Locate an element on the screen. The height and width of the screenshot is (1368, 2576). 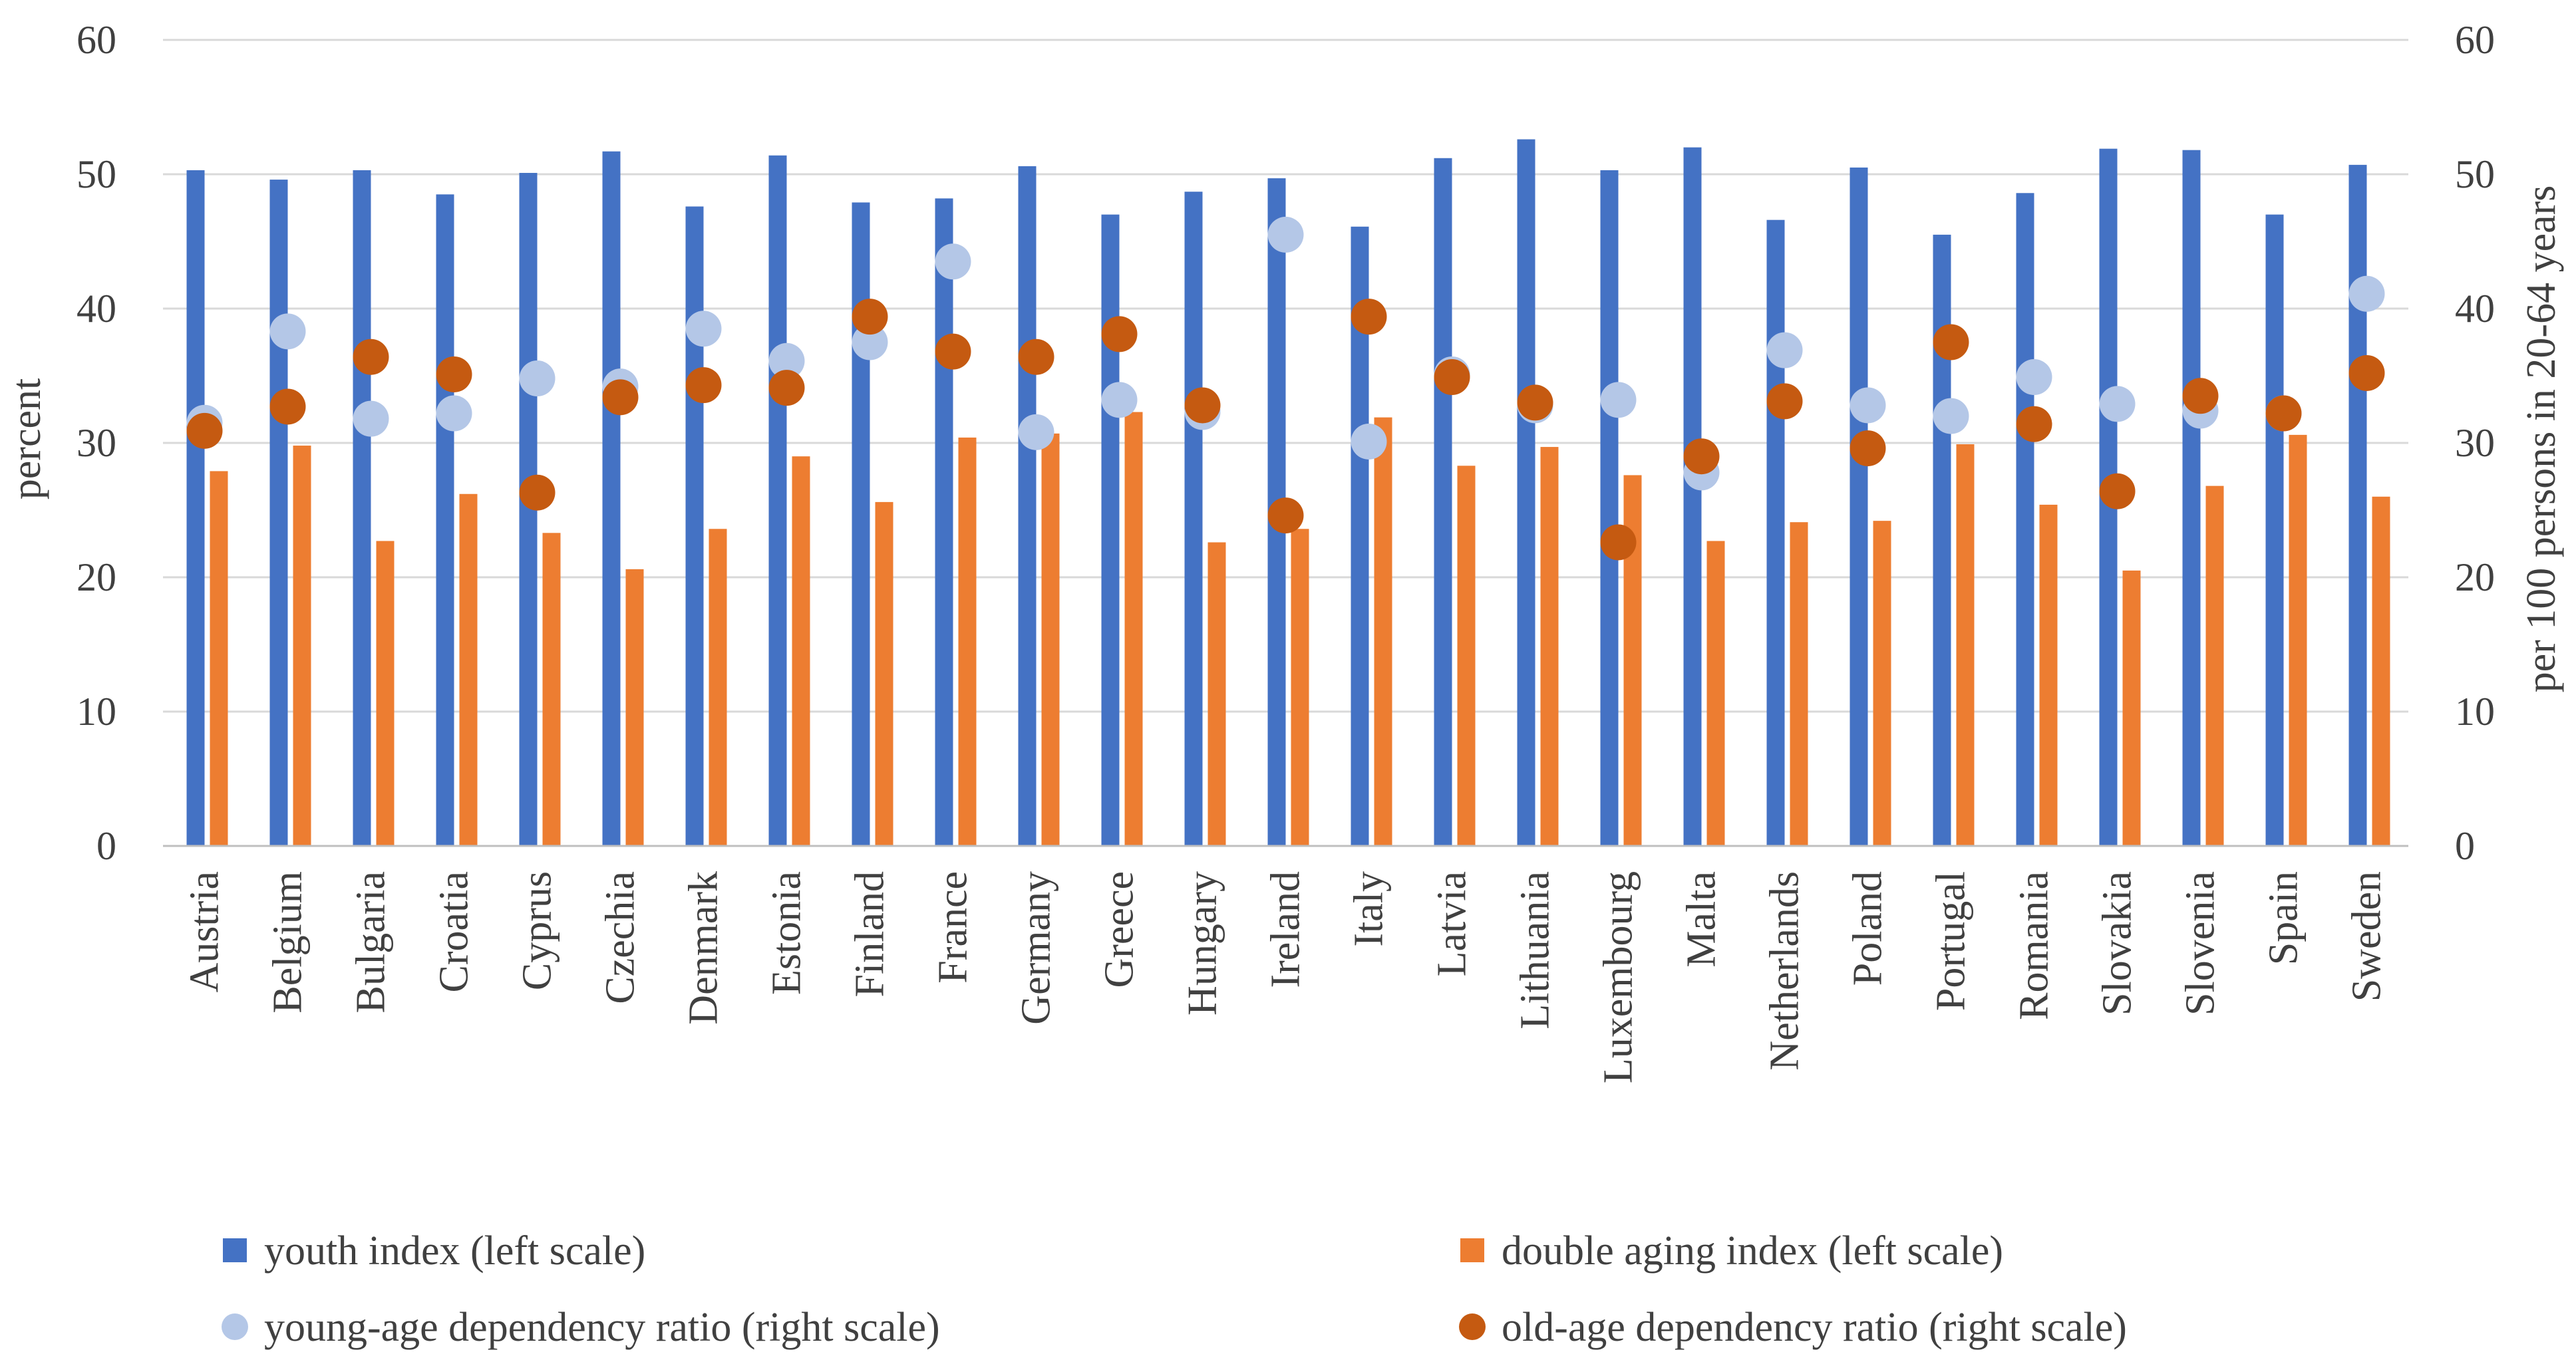
x-category-label: Poland is located at coordinates (1868, 928).